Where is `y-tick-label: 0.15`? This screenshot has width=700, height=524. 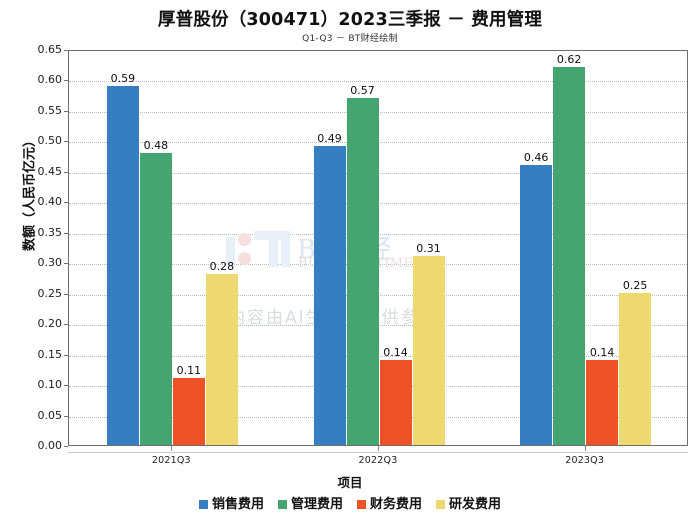
y-tick-label: 0.15 is located at coordinates (50, 354).